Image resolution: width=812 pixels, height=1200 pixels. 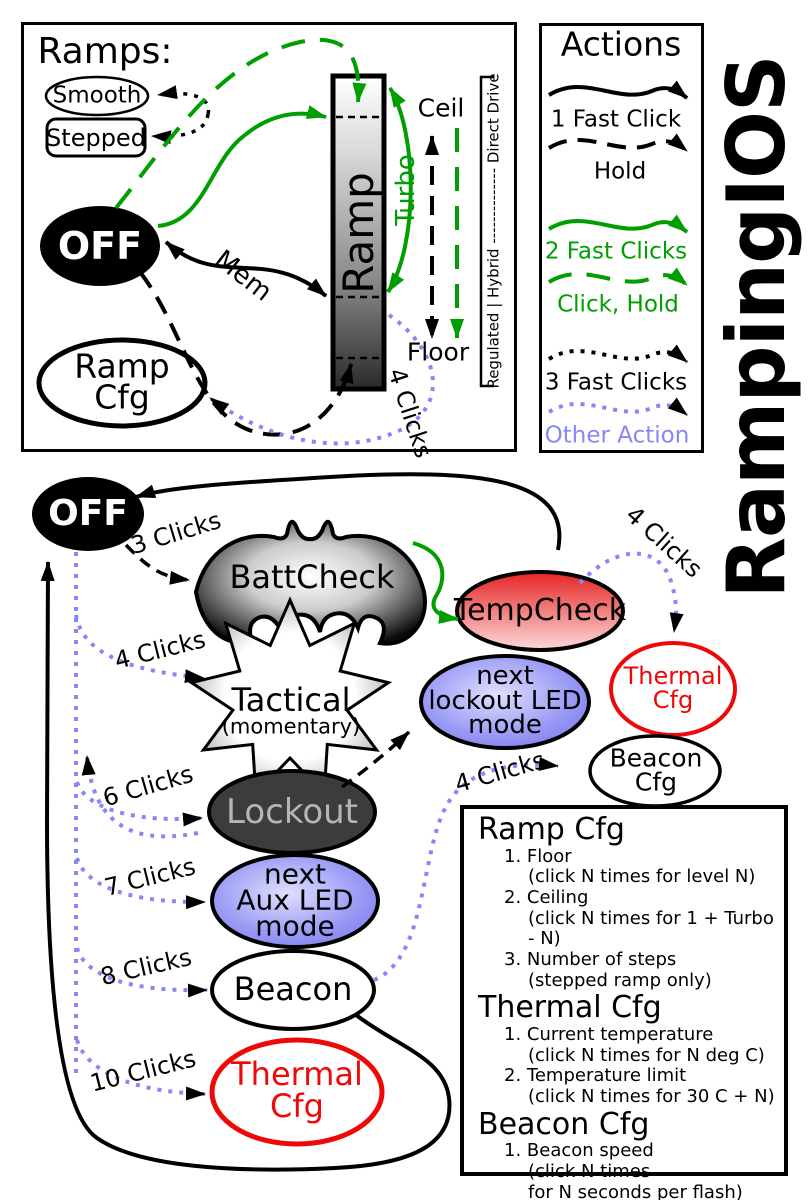 I want to click on smooth-node, so click(x=97, y=96).